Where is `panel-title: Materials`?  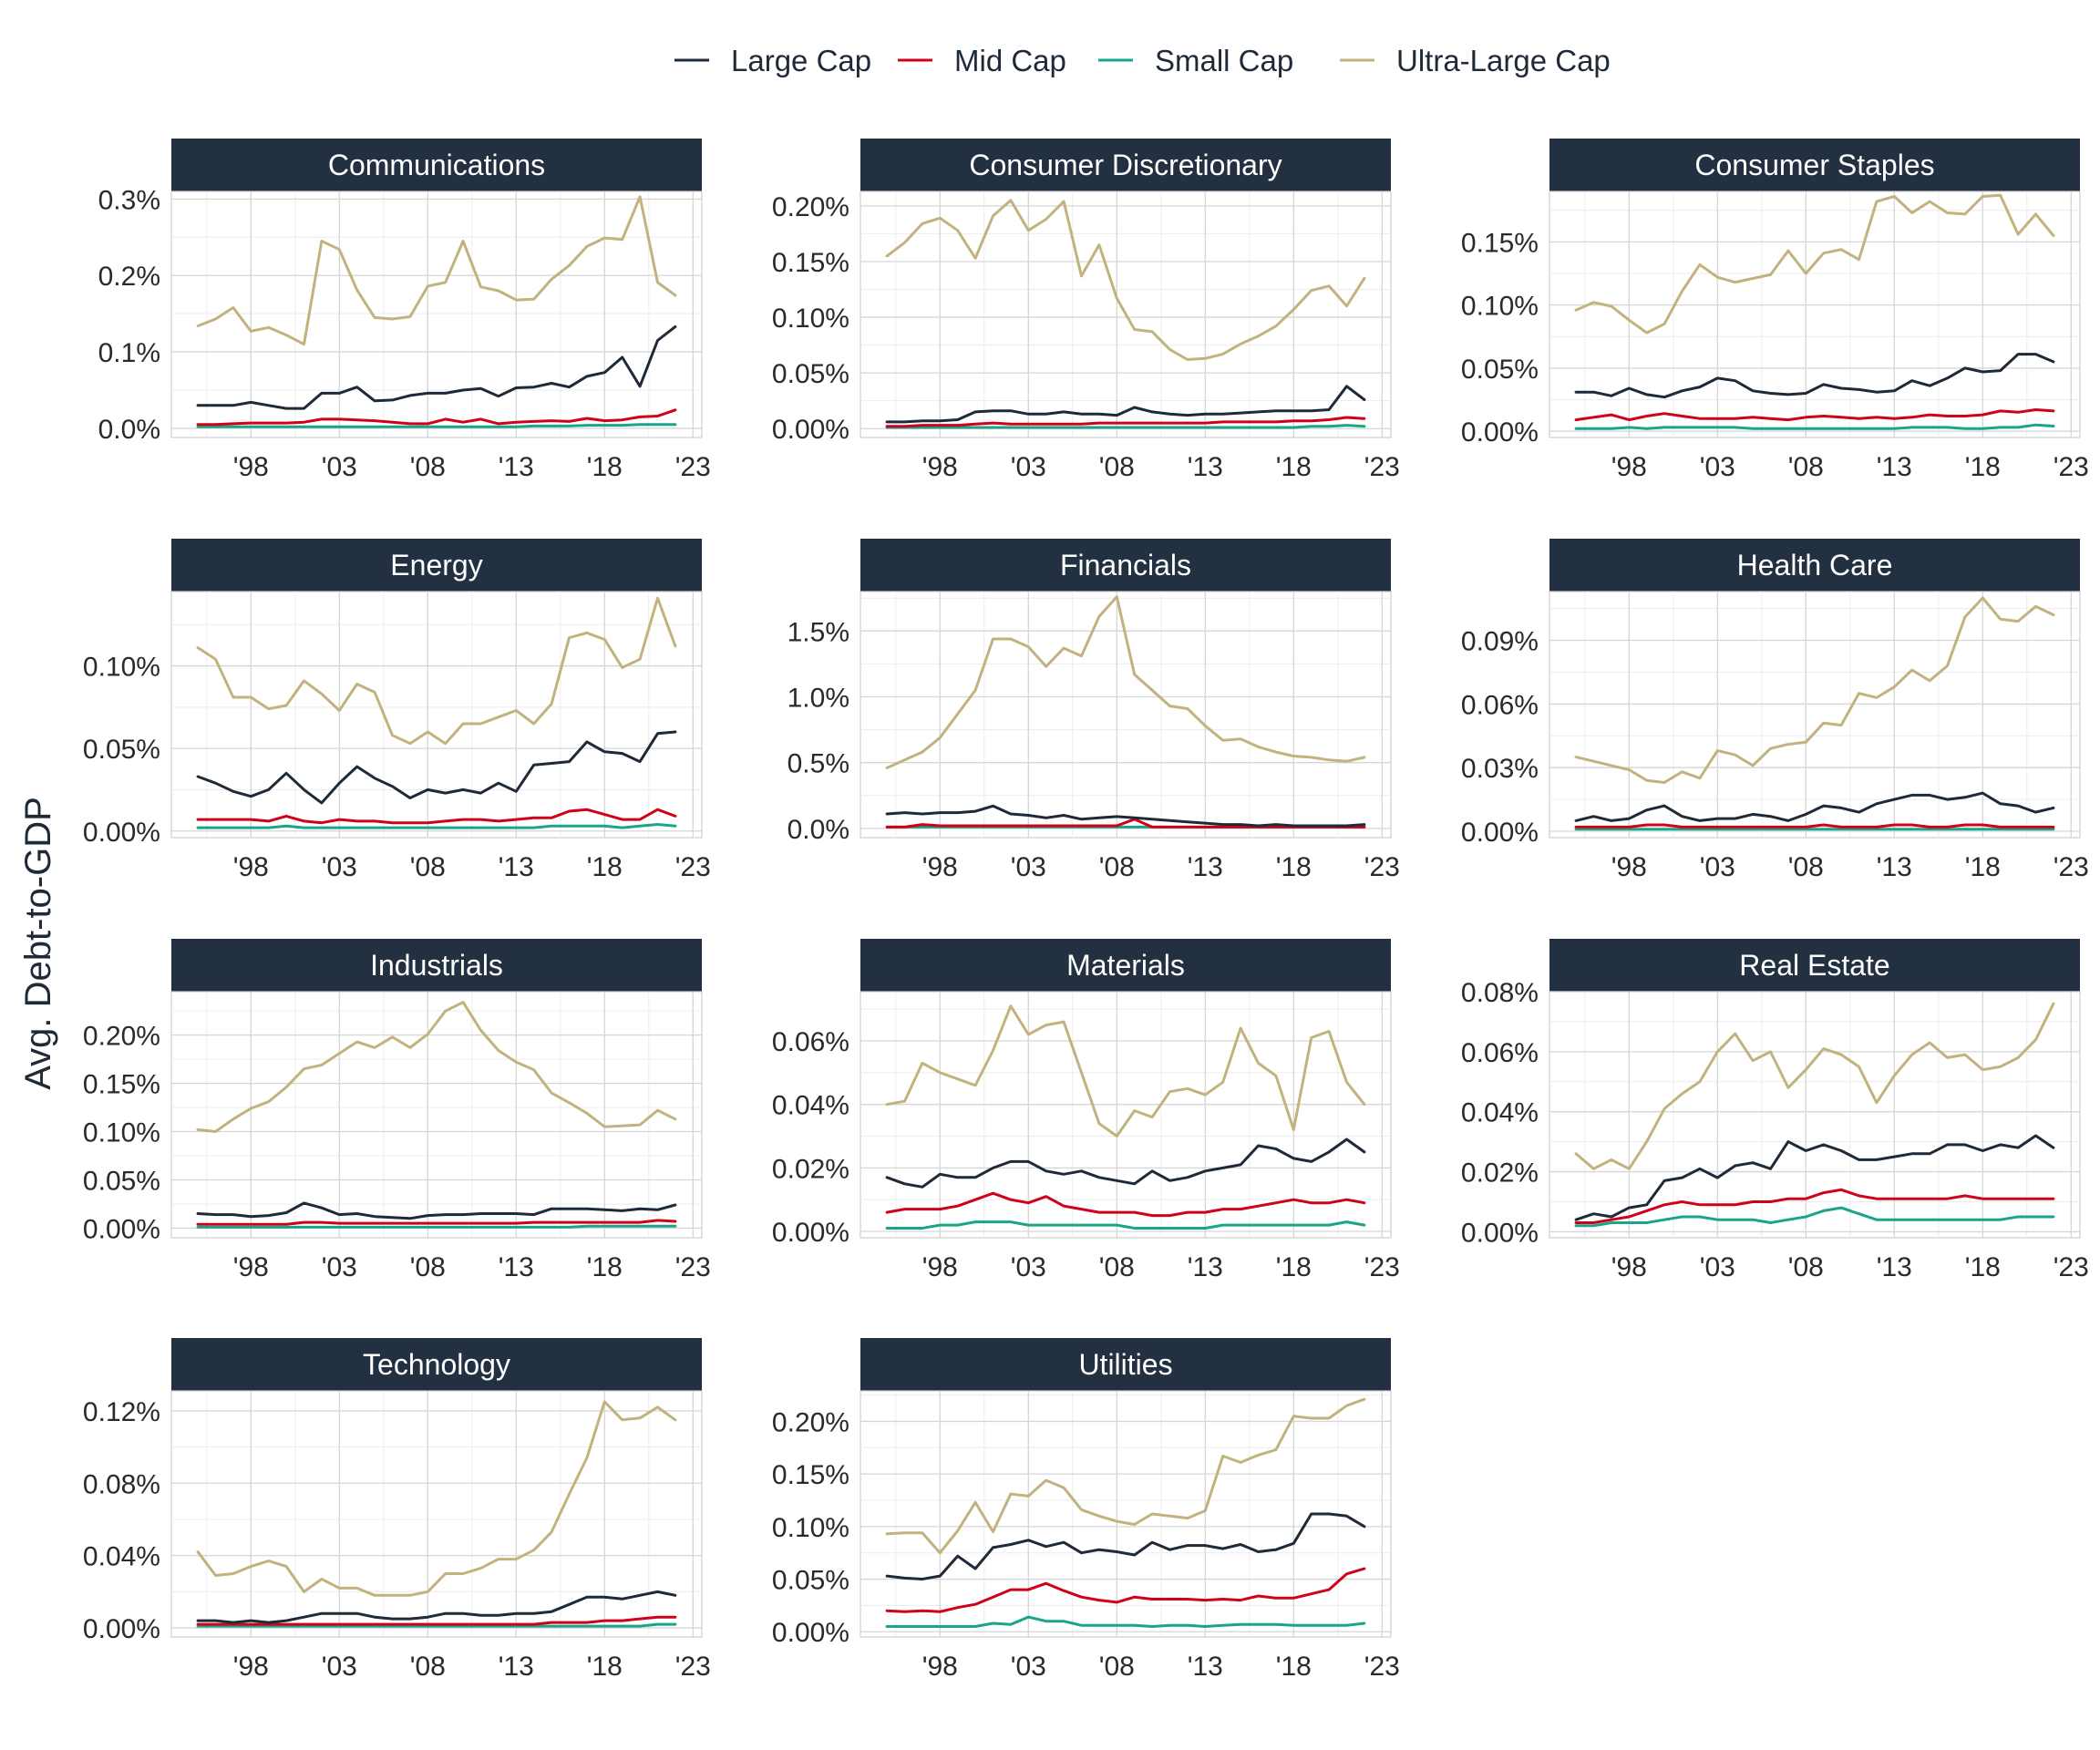
panel-title: Materials is located at coordinates (1125, 966).